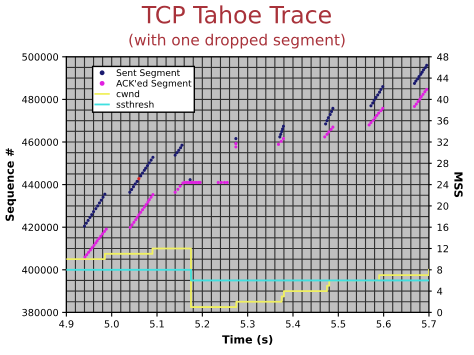 The image size is (474, 355). What do you see at coordinates (338, 324) in the screenshot?
I see `x-tick-label: 5.5` at bounding box center [338, 324].